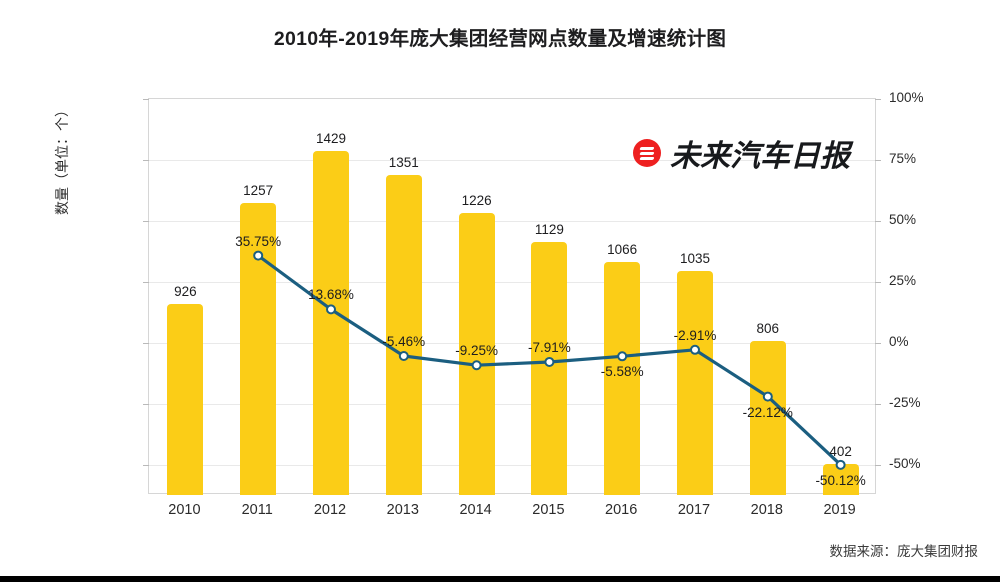 This screenshot has height=582, width=1000. I want to click on bar-value-label: 1226, so click(476, 200).